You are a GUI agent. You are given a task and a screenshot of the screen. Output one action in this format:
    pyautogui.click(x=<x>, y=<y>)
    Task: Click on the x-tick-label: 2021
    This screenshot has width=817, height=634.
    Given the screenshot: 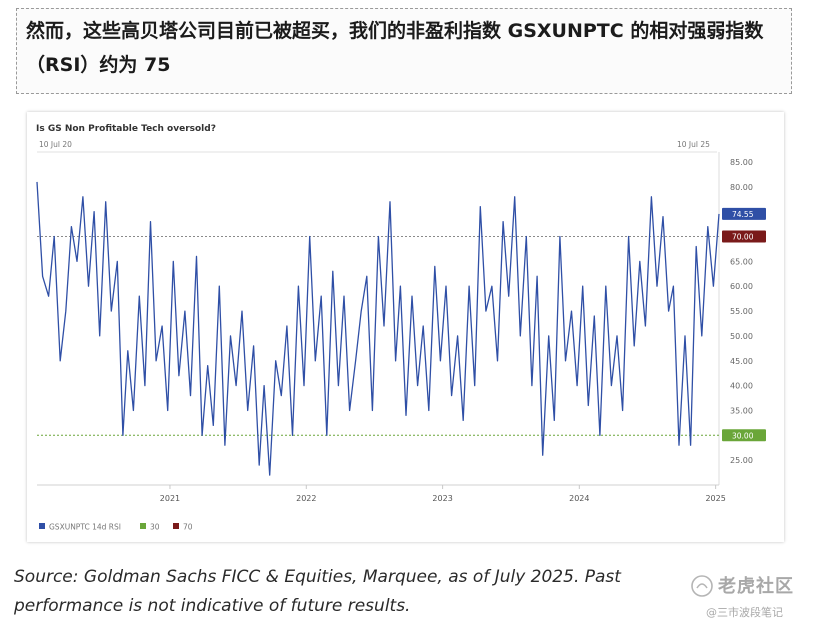 What is the action you would take?
    pyautogui.click(x=170, y=498)
    